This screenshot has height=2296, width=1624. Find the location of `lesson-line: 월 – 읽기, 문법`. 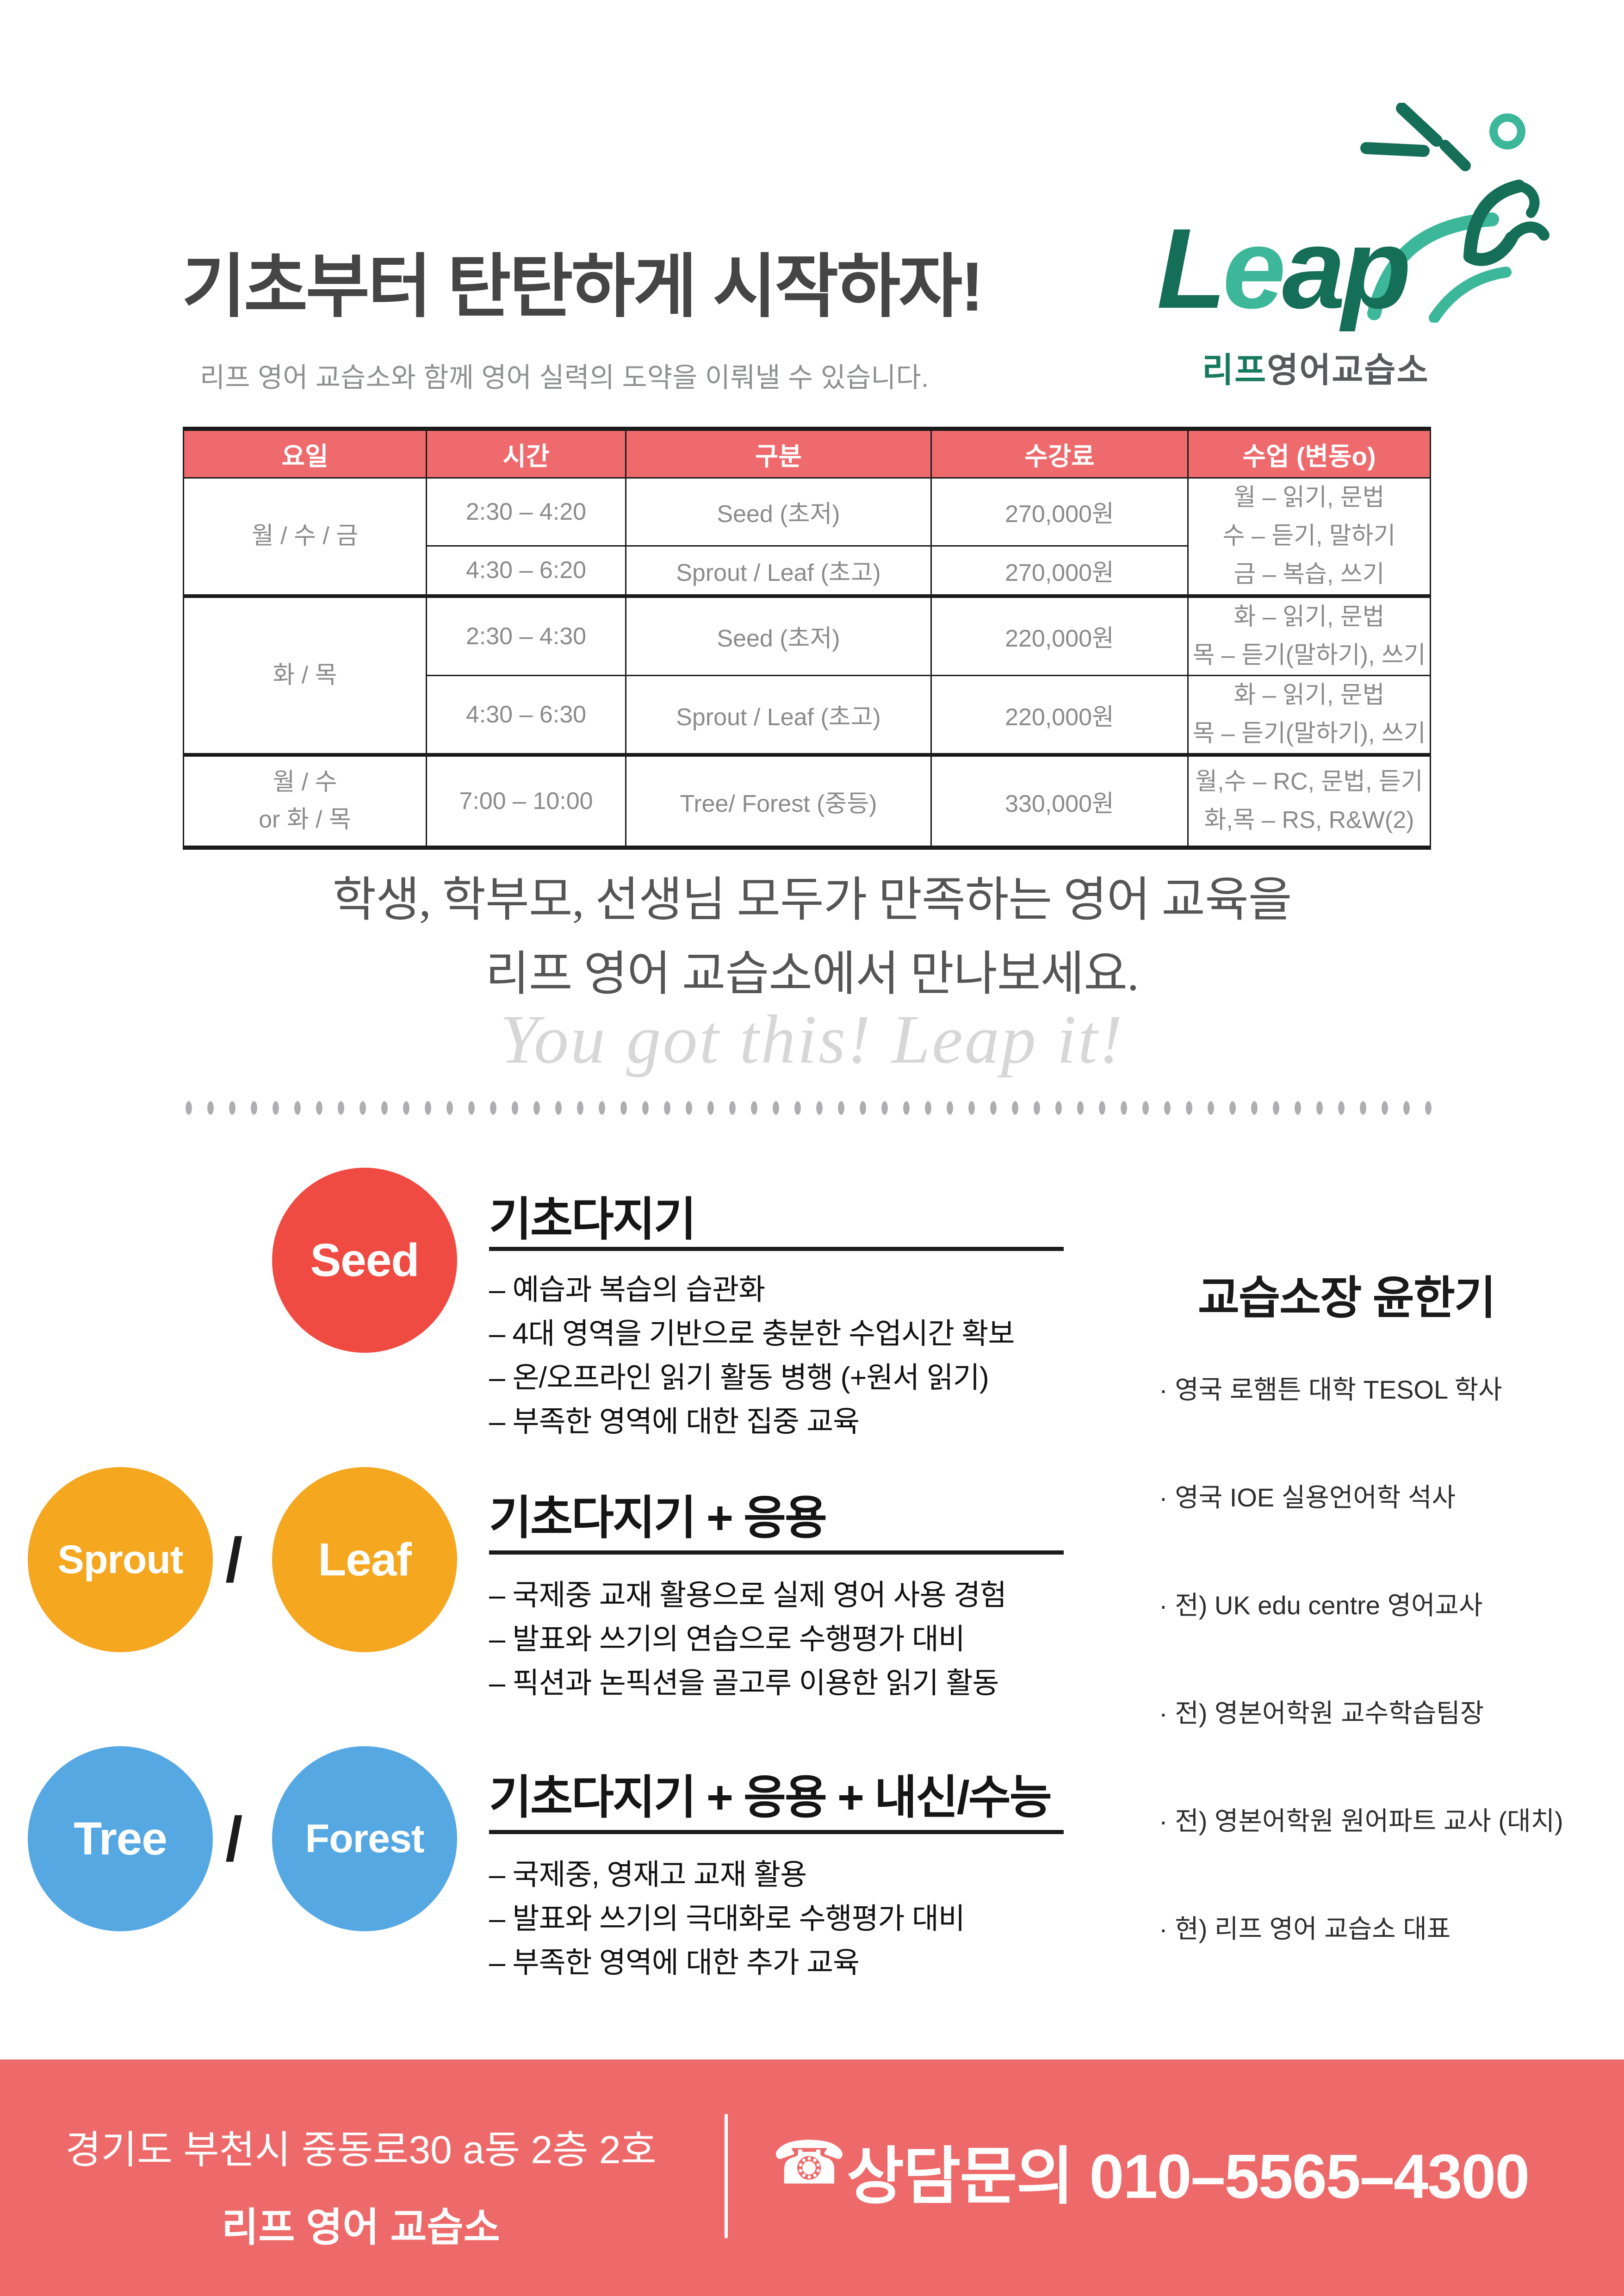

lesson-line: 월 – 읽기, 문법 is located at coordinates (1309, 497).